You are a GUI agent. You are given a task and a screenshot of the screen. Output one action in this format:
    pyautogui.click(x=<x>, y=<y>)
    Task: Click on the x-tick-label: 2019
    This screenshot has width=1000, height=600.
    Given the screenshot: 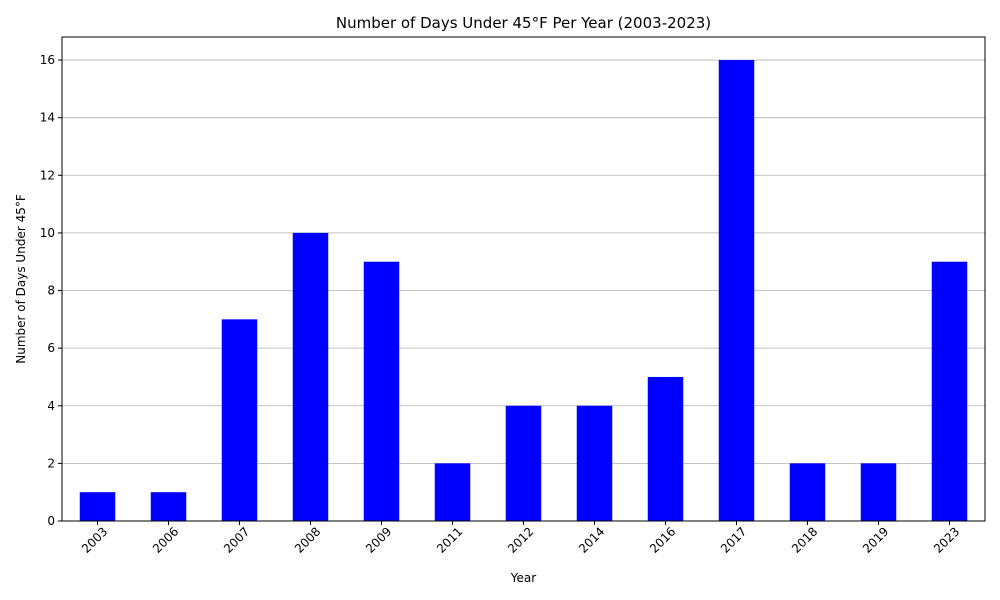 What is the action you would take?
    pyautogui.click(x=875, y=539)
    